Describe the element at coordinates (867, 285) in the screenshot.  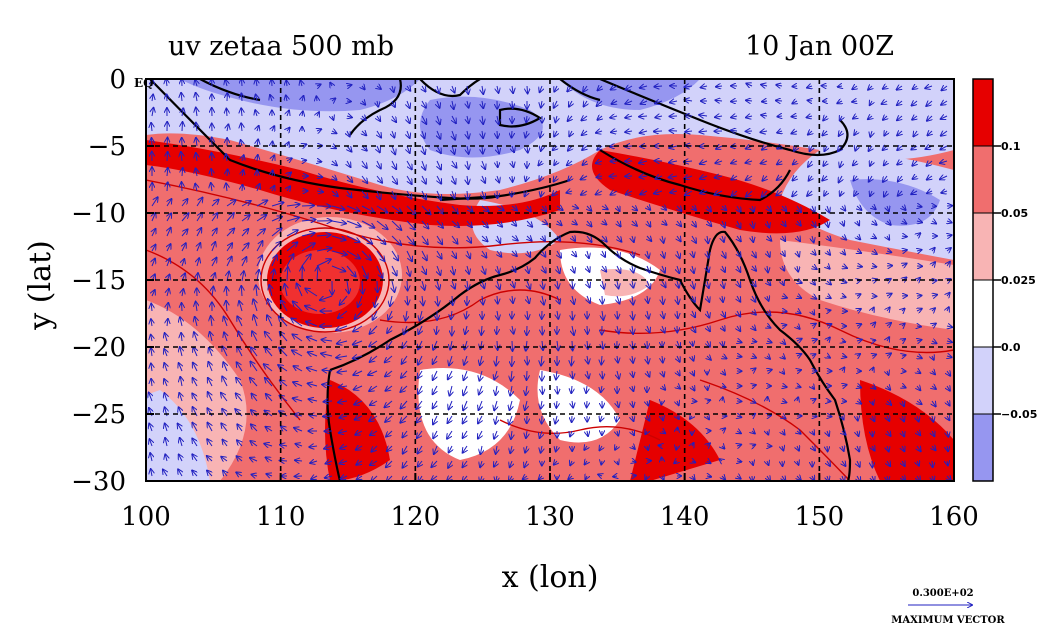
I see `weak-positive-band-queensland` at that location.